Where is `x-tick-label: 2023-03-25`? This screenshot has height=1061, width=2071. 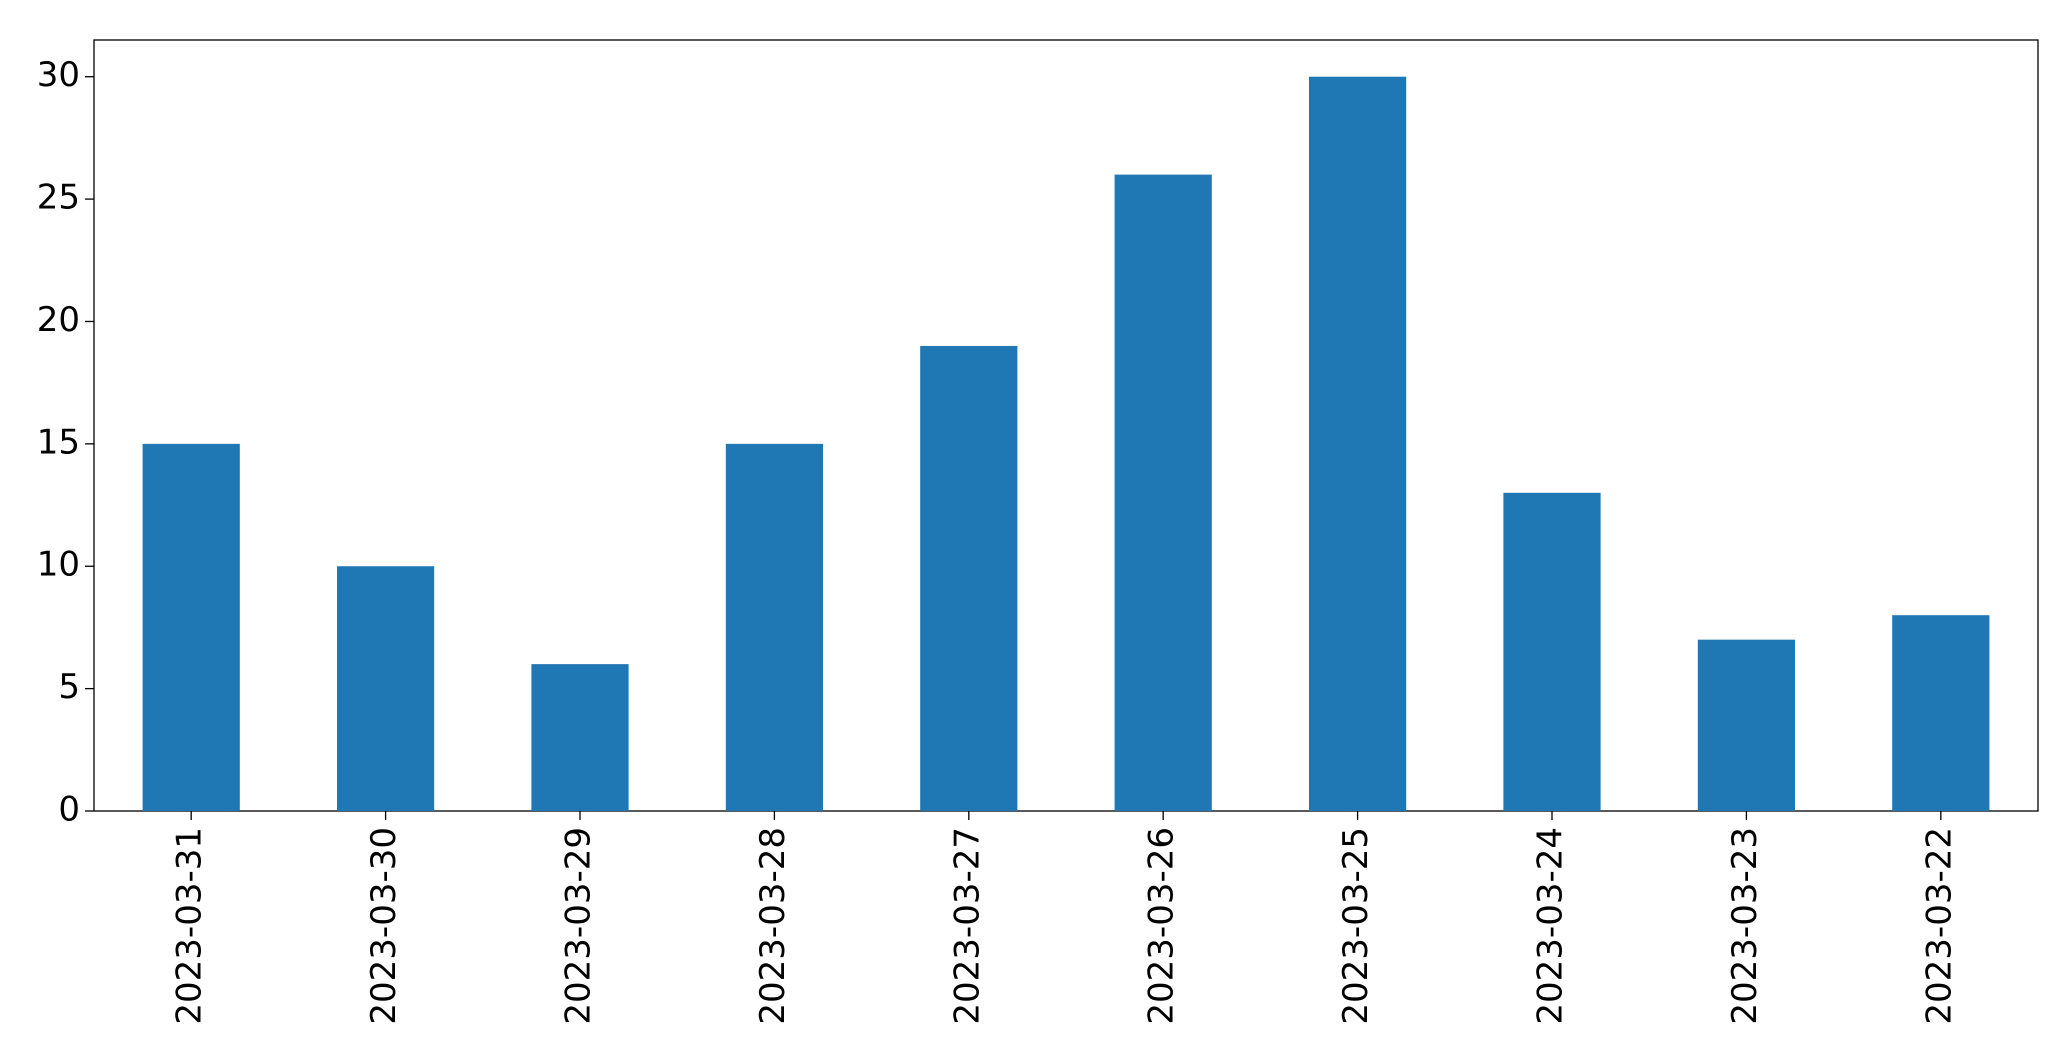 x-tick-label: 2023-03-25 is located at coordinates (1356, 926).